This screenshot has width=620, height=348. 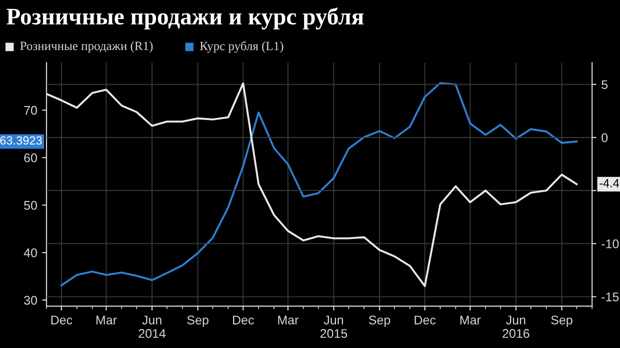 I want to click on y2-tick-label: 5, so click(x=605, y=85).